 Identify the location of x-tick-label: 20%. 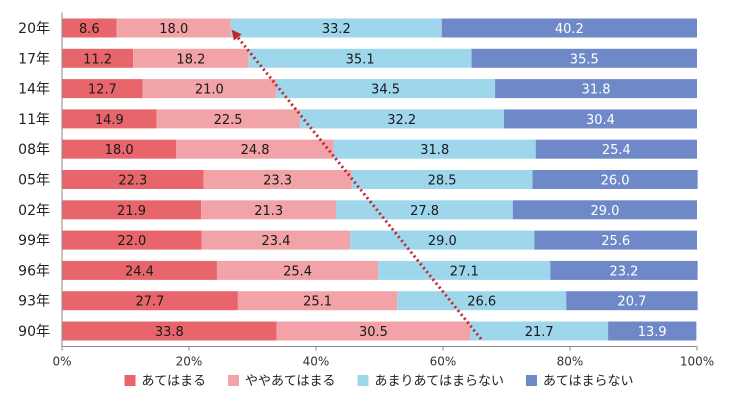
(189, 362).